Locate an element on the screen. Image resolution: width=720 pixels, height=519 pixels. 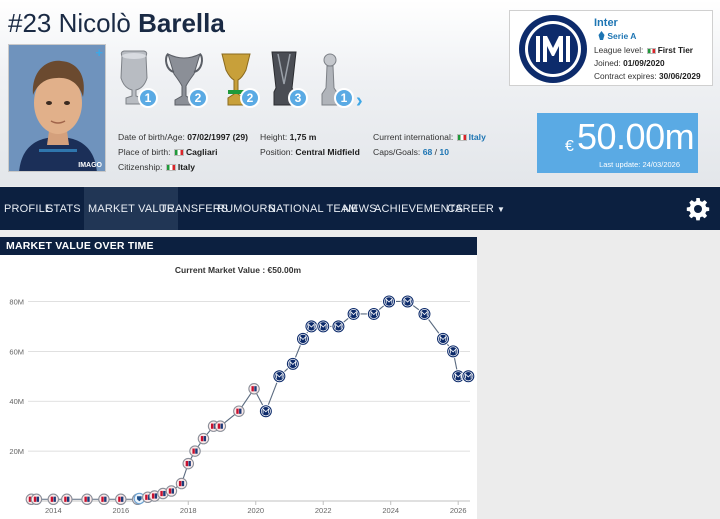
nav-rumours-label: RUMOURS is located at coordinates (246, 209).